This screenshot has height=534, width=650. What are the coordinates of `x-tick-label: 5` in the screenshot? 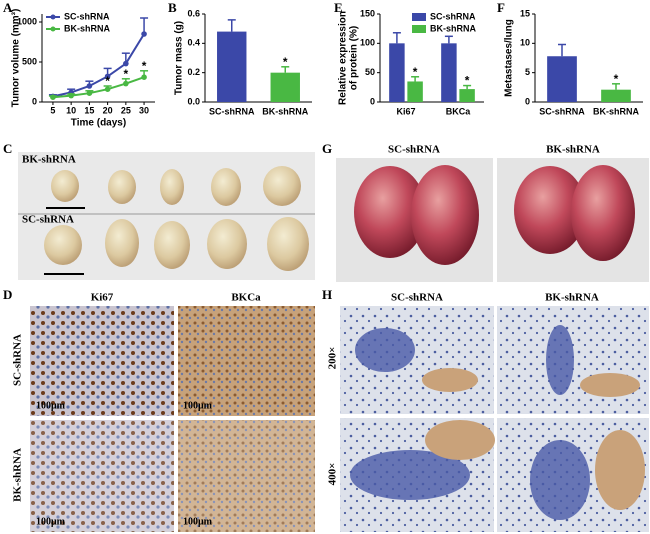 It's located at (52, 110).